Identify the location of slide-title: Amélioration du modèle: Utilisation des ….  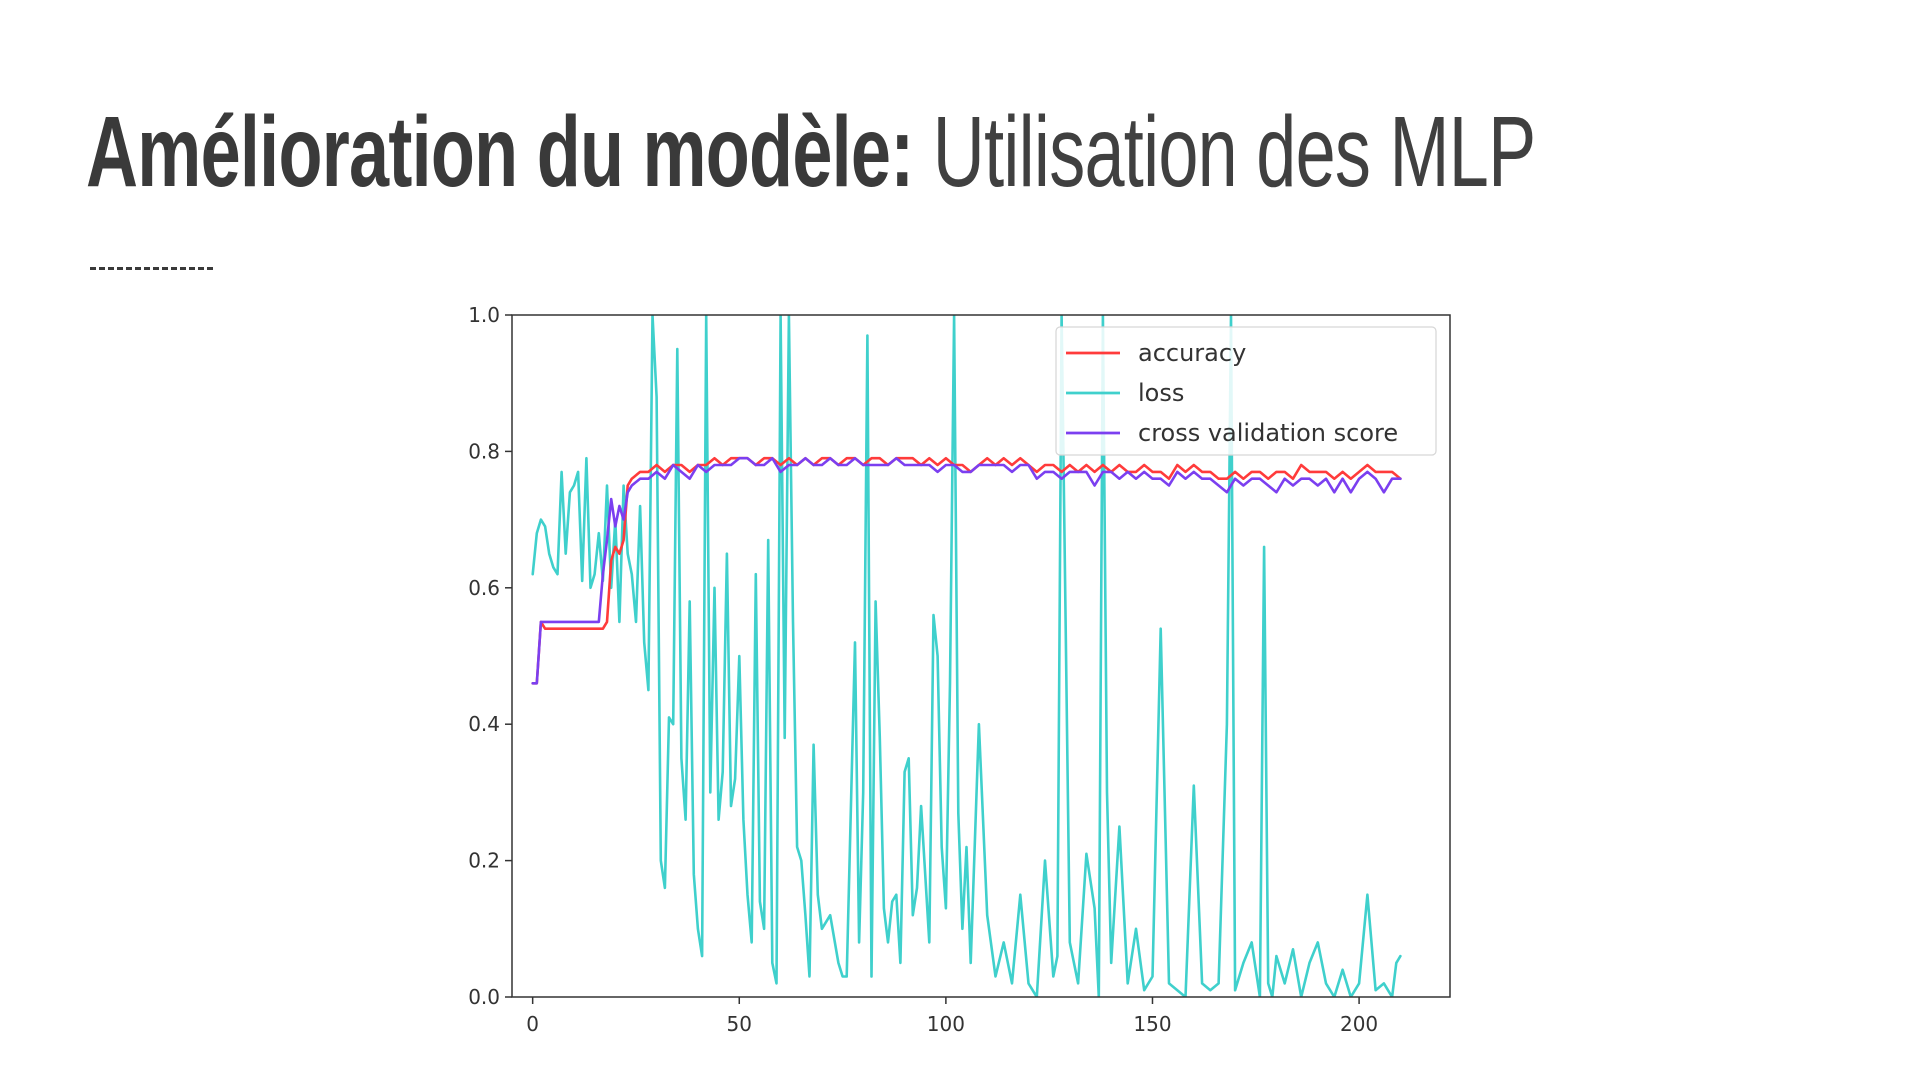
(811, 152).